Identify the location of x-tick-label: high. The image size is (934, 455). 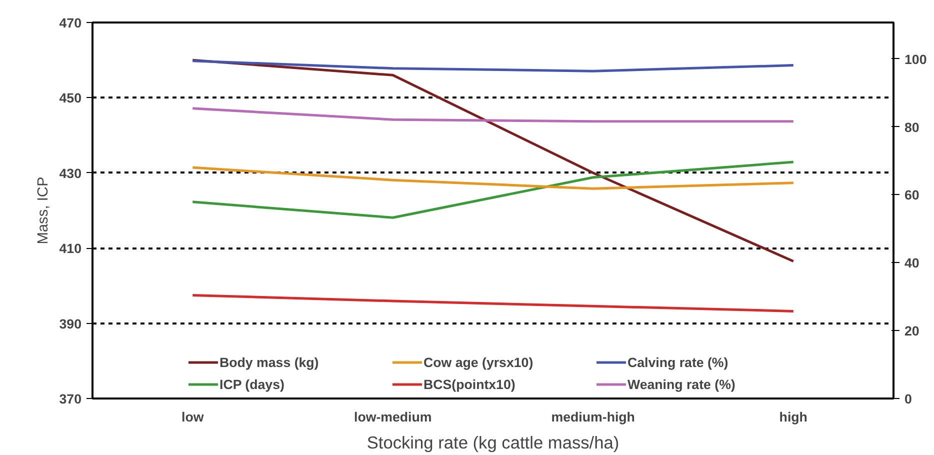
(793, 417).